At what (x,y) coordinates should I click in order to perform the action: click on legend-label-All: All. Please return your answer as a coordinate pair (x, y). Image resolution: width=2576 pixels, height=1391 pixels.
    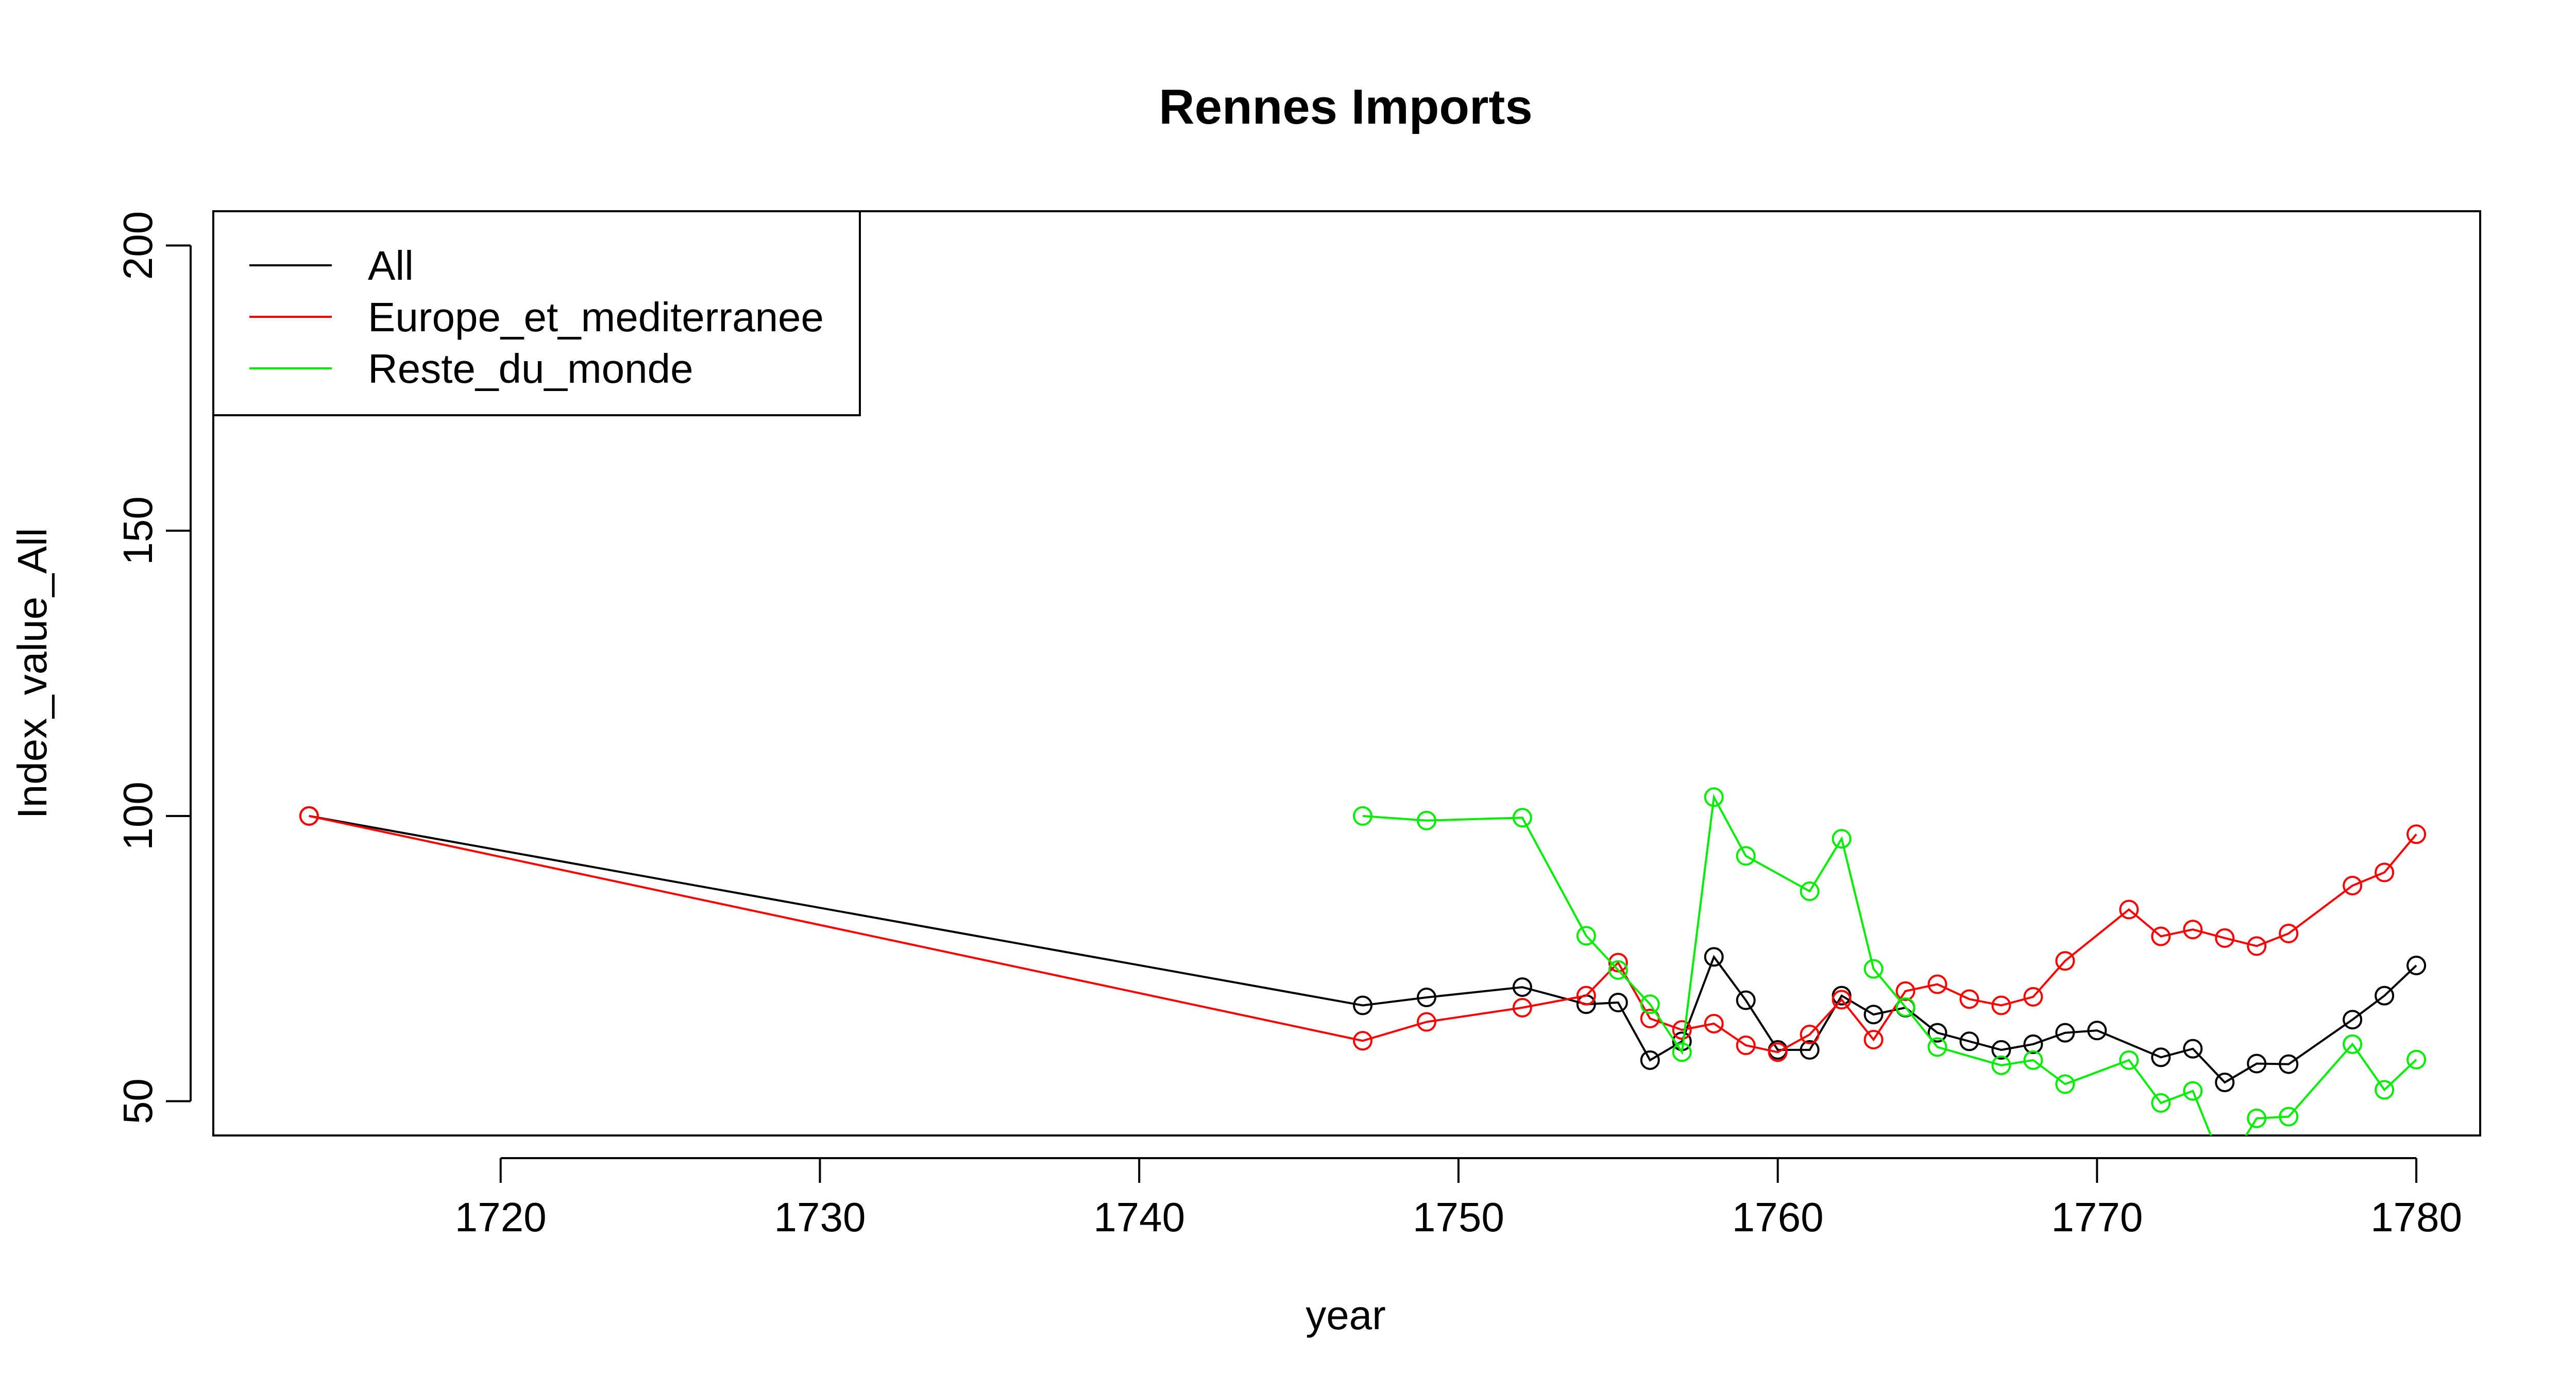
    Looking at the image, I should click on (391, 266).